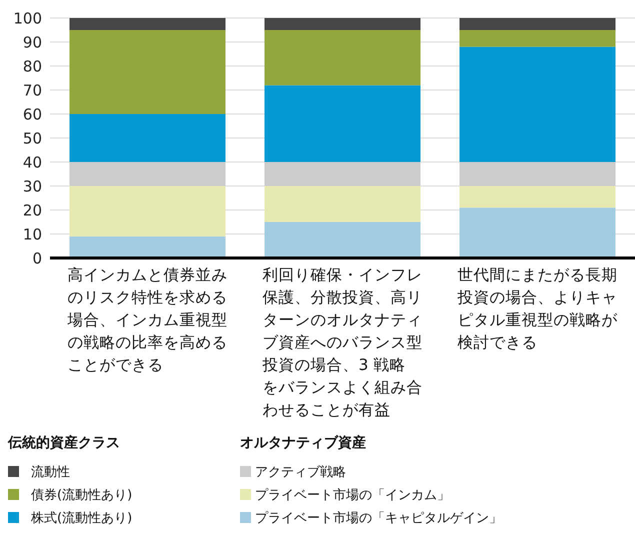  I want to click on y-tick-label: 100, so click(27, 18).